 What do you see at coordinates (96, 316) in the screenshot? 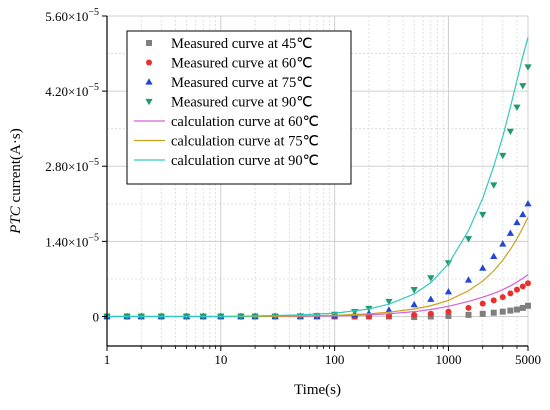
I see `y-tick-label: 0` at bounding box center [96, 316].